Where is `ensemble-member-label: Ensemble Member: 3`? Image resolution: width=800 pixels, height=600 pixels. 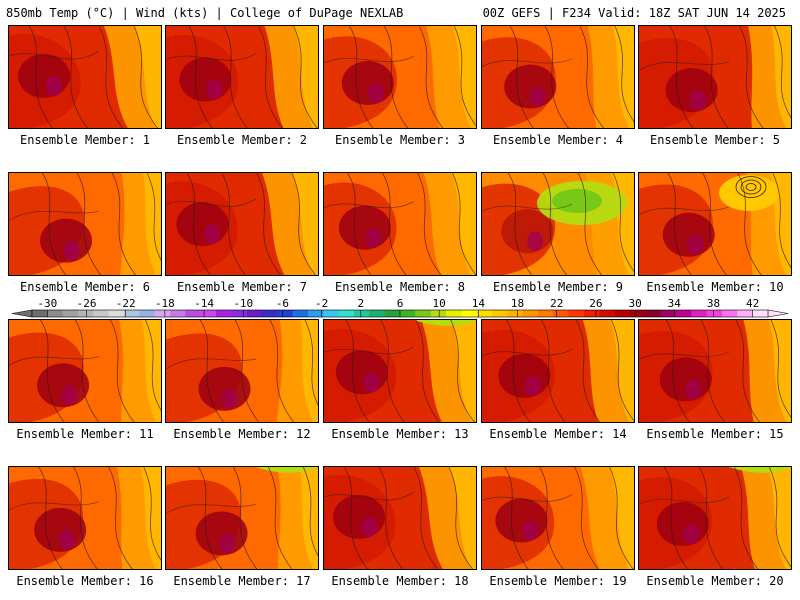
ensemble-member-label: Ensemble Member: 3 is located at coordinates (400, 140).